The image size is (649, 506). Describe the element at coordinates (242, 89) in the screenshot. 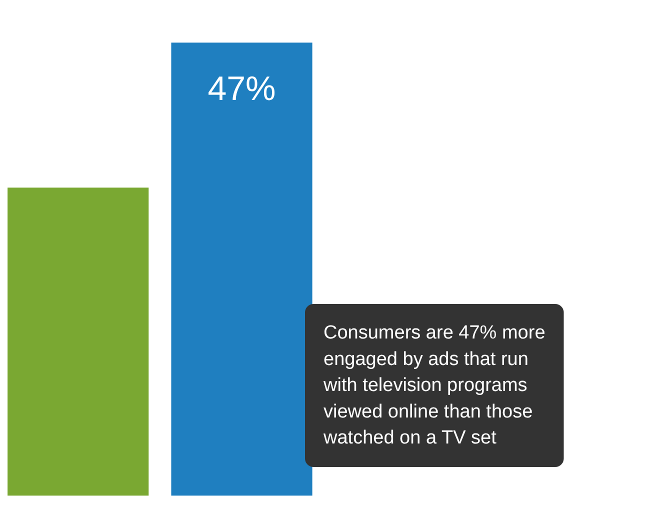

I see `annotation: 47%` at that location.